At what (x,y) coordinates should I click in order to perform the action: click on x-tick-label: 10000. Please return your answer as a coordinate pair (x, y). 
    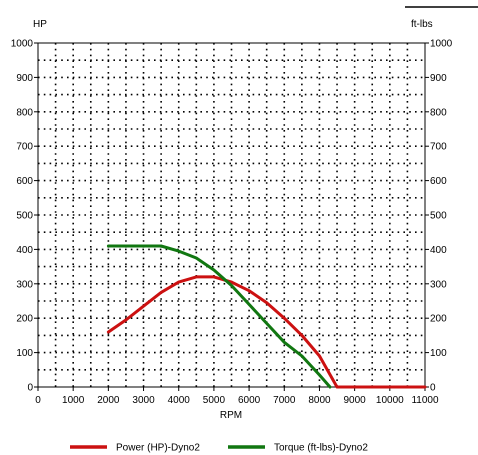
    Looking at the image, I should click on (390, 400).